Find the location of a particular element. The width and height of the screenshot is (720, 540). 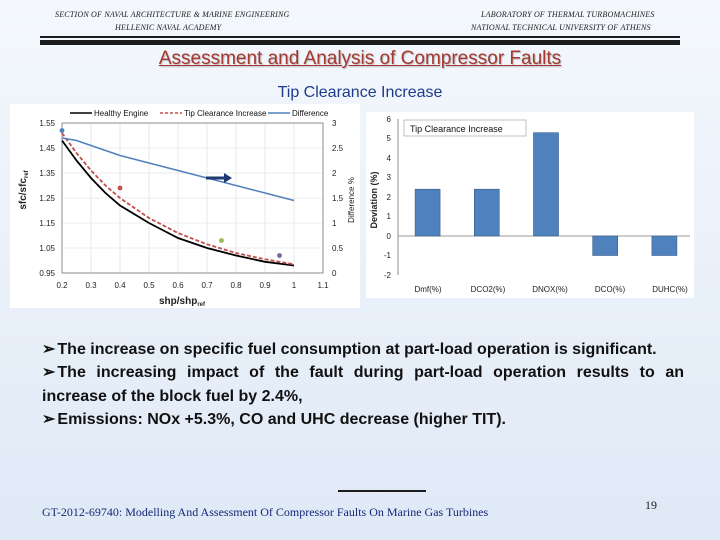

y-tick-label: 1.05 is located at coordinates (47, 248).